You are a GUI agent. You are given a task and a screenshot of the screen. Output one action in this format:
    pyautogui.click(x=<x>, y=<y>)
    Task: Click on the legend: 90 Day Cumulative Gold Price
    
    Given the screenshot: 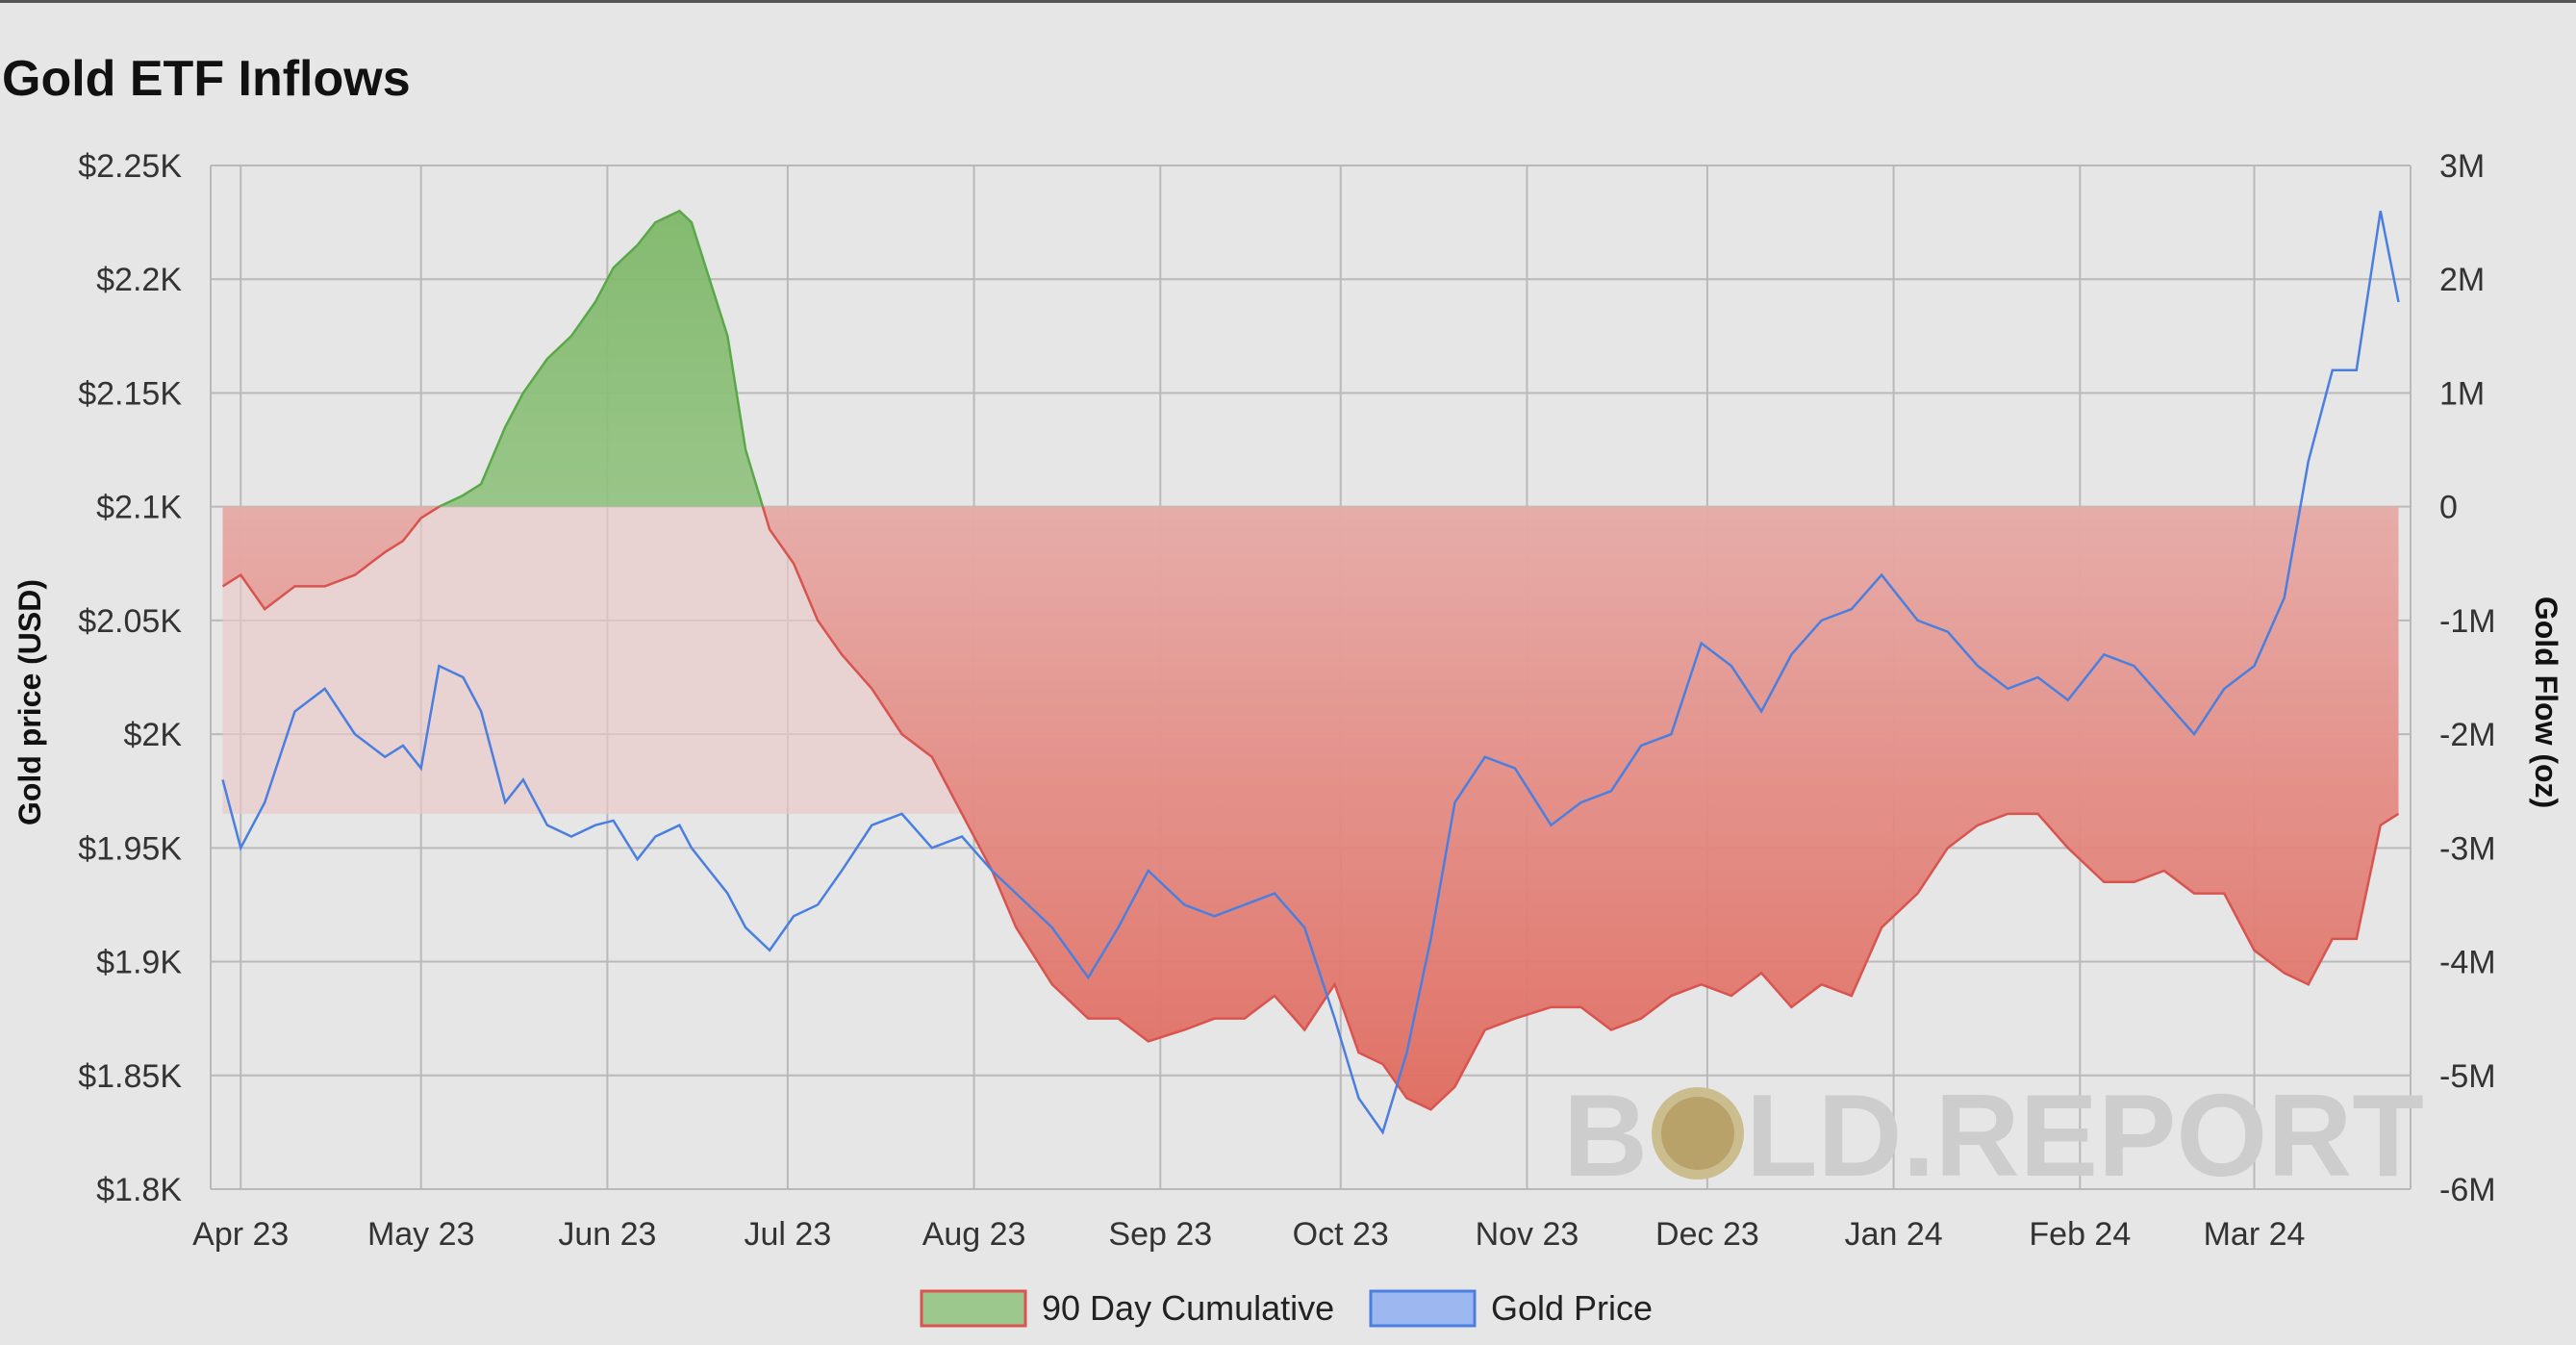 What is the action you would take?
    pyautogui.click(x=1287, y=1308)
    